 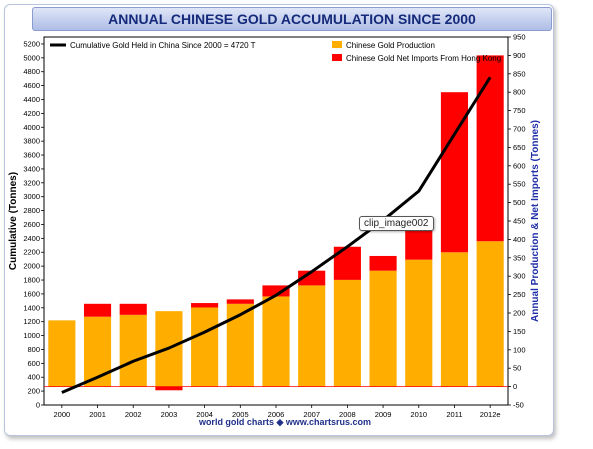 I want to click on y-tick-label: 2000, so click(x=31, y=266).